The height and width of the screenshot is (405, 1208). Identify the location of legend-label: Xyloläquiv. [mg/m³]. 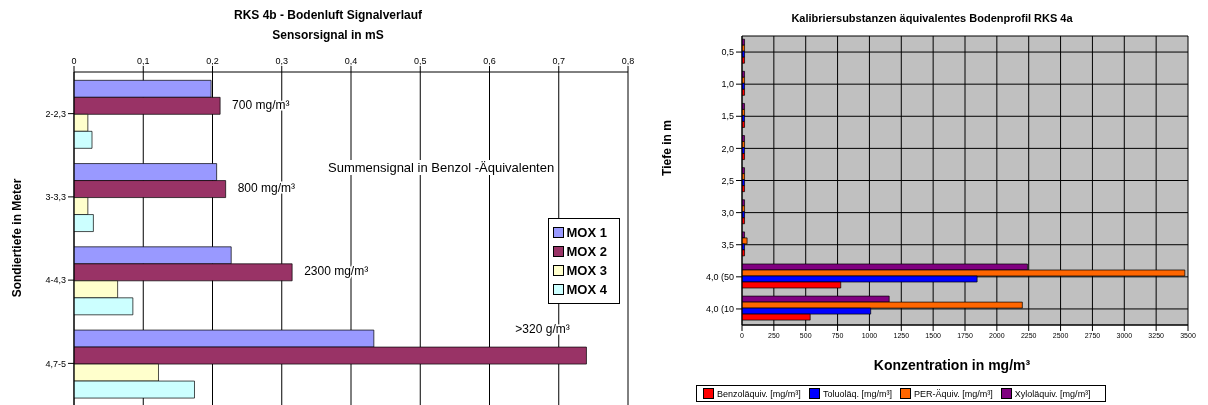
(1052, 393).